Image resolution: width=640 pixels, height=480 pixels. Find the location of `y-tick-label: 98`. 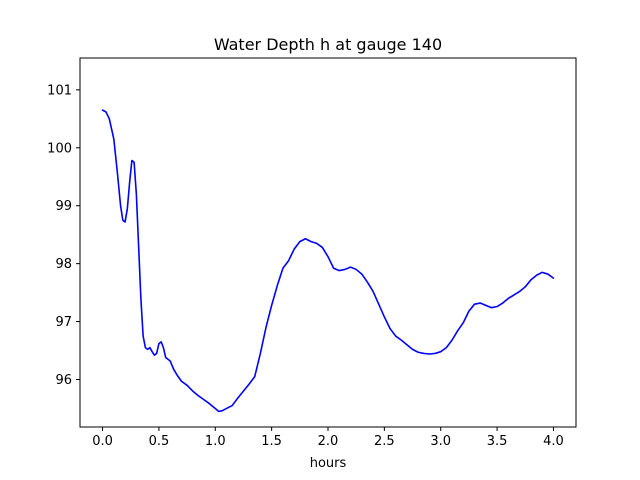

y-tick-label: 98 is located at coordinates (63, 264).